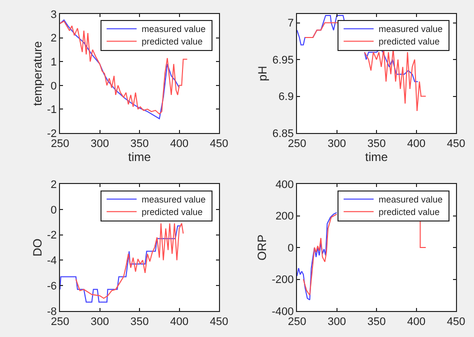 The width and height of the screenshot is (474, 337). I want to click on y-tick-label: -200, so click(283, 280).